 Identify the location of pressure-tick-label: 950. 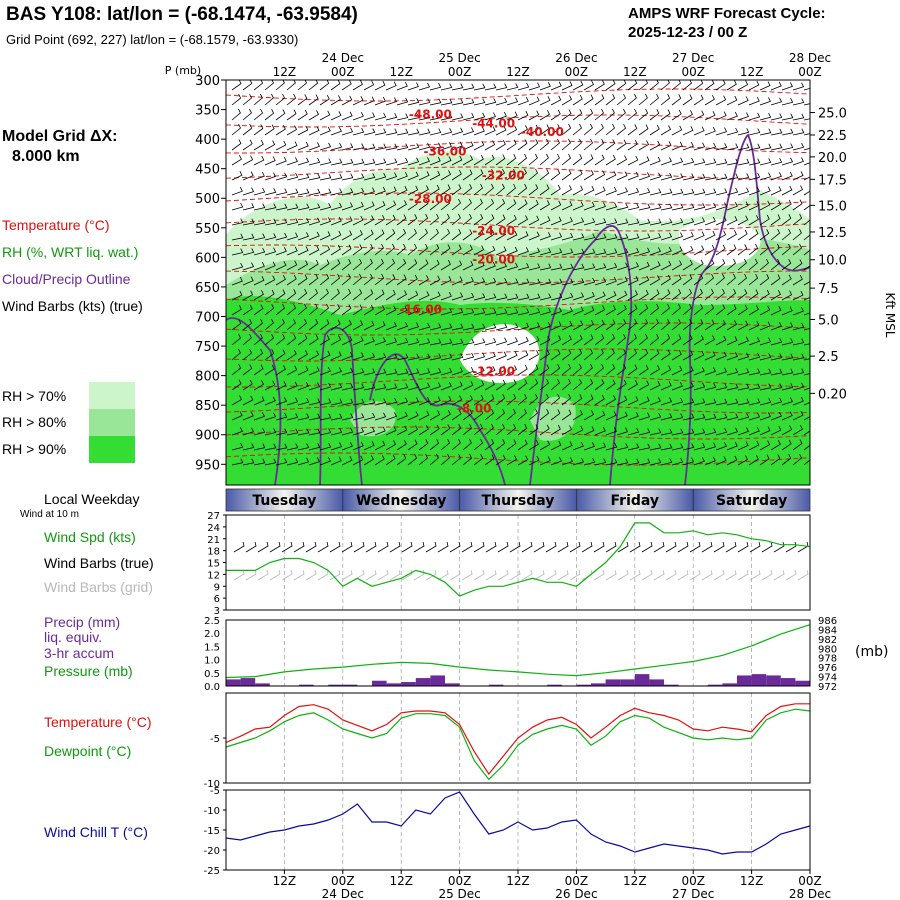
(207, 465).